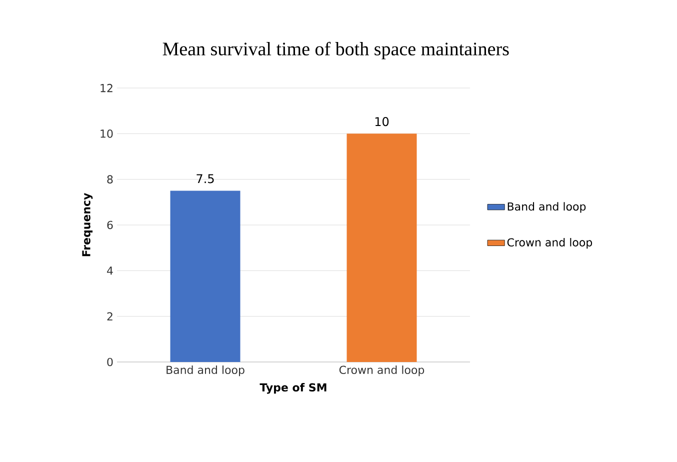 The height and width of the screenshot is (462, 677). What do you see at coordinates (87, 224) in the screenshot?
I see `y-axis-title: Frequency` at bounding box center [87, 224].